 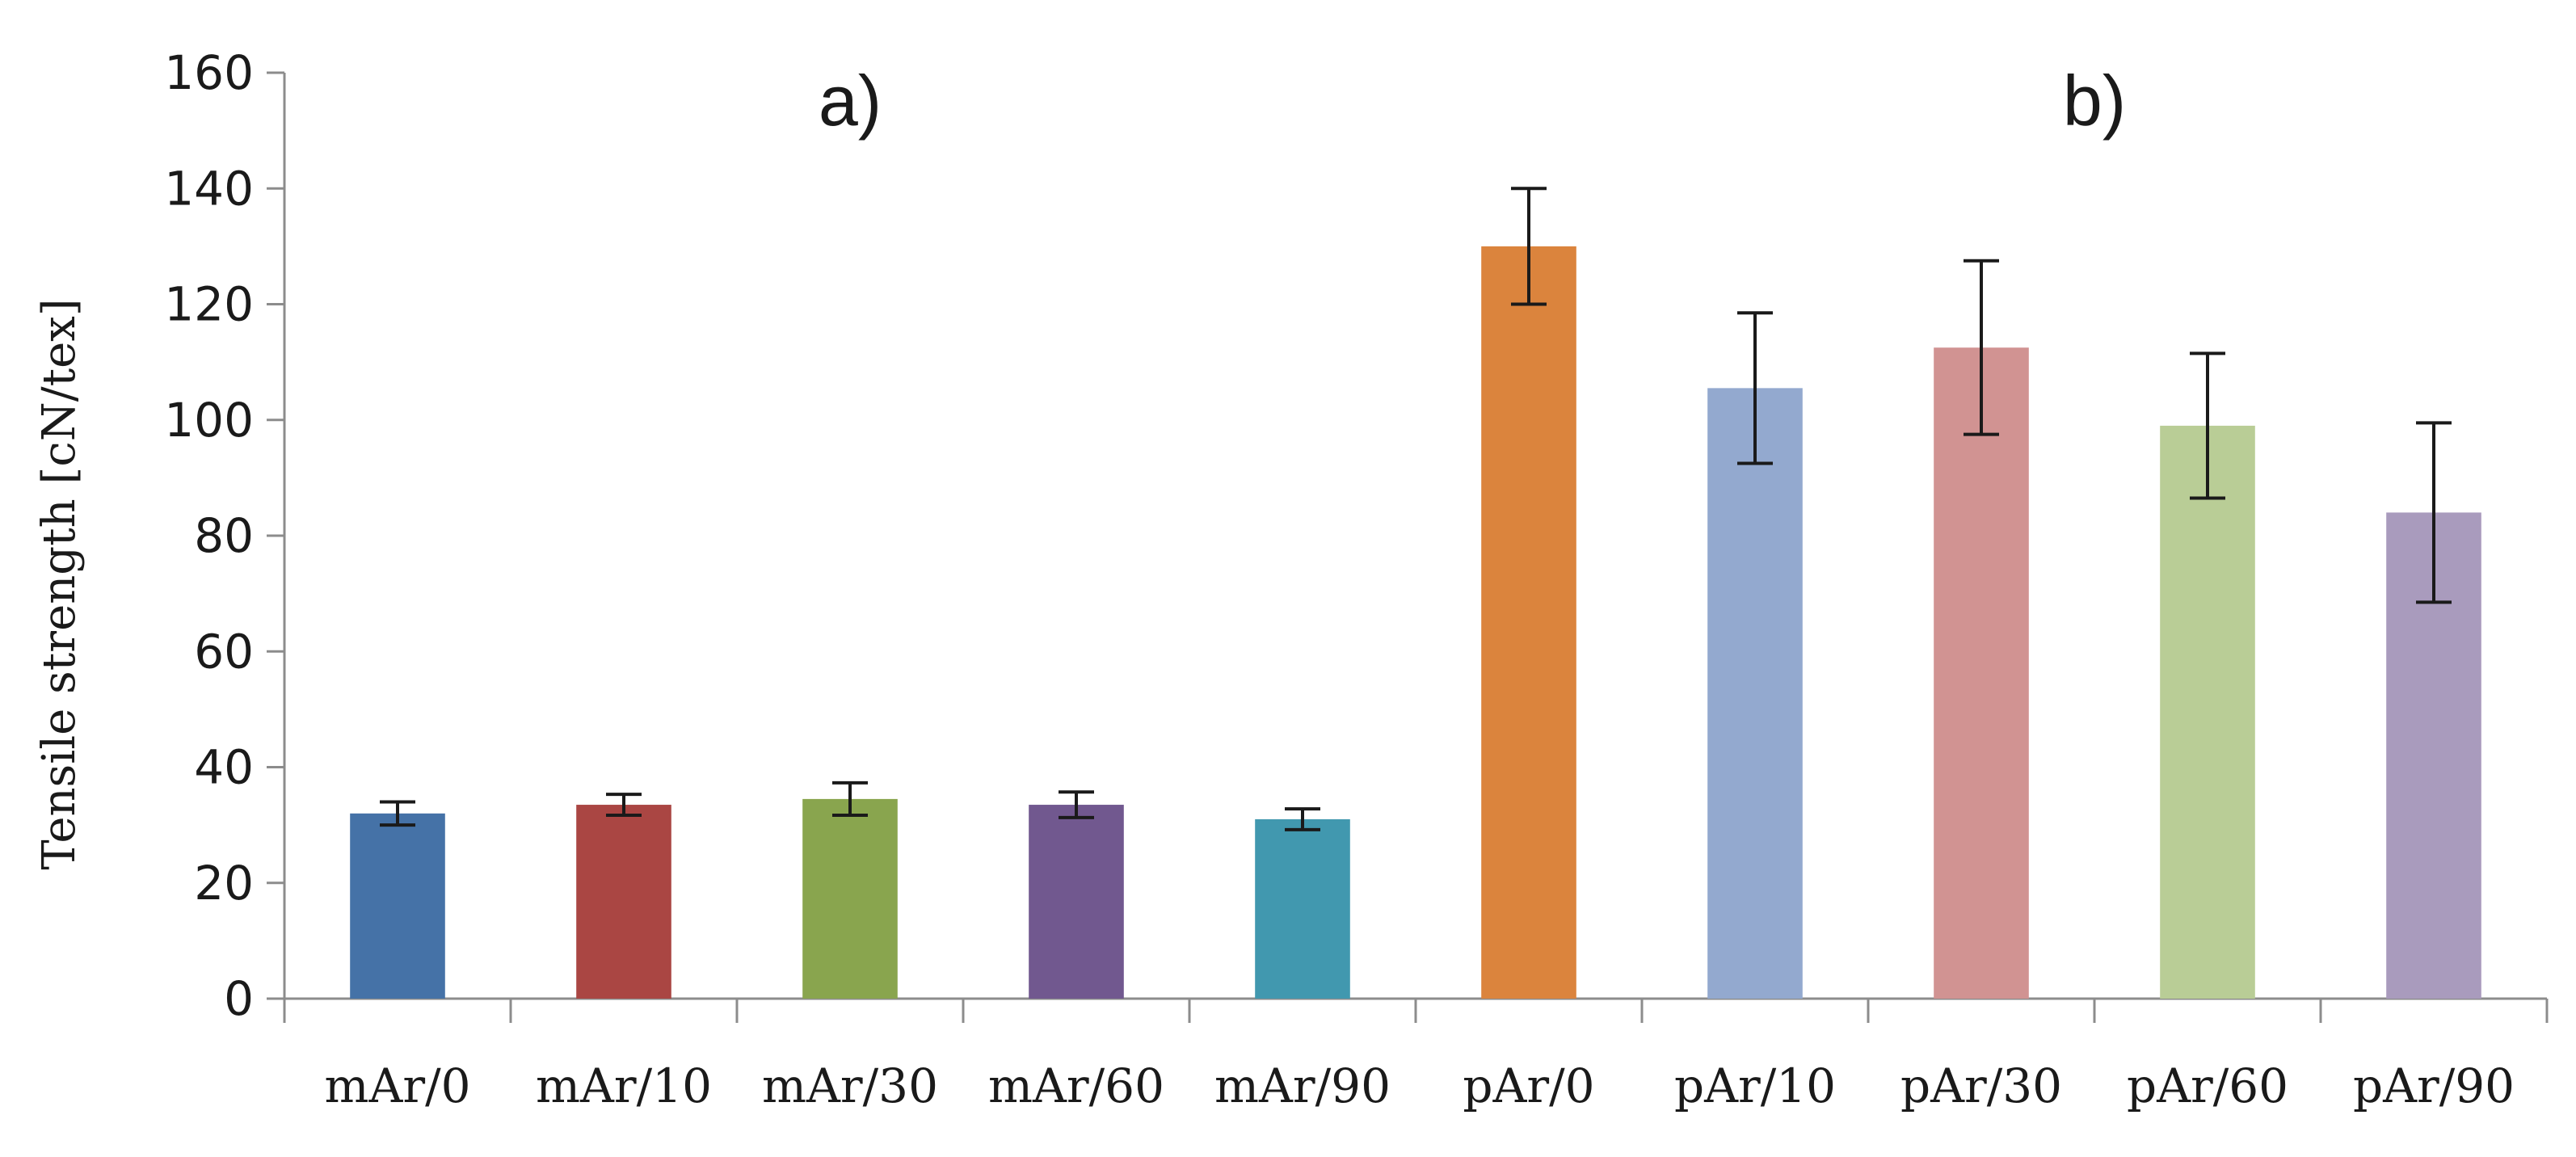 What do you see at coordinates (224, 535) in the screenshot?
I see `y-tick-label: 80` at bounding box center [224, 535].